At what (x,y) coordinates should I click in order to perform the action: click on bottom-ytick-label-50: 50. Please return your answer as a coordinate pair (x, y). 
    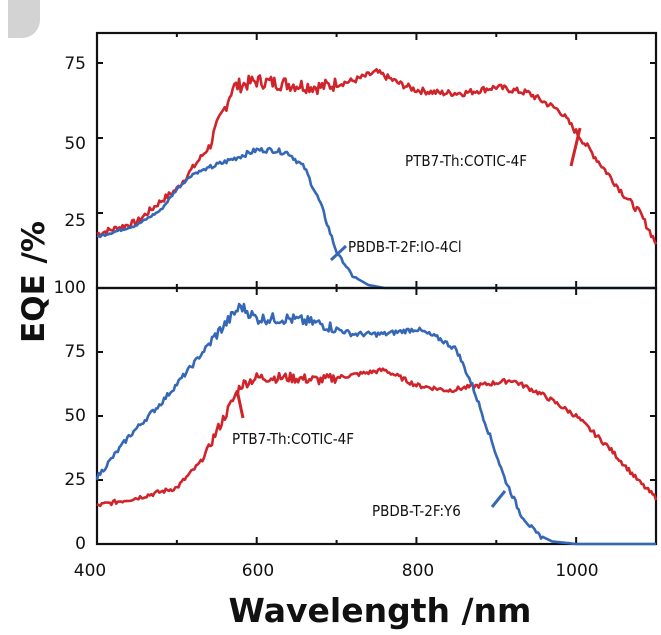
    Looking at the image, I should click on (75, 416).